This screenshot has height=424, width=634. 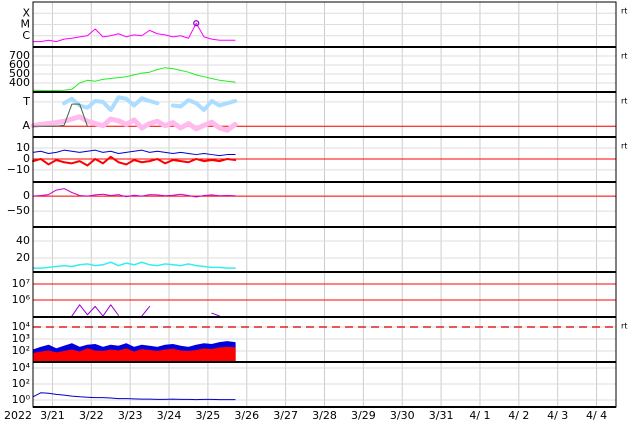 I want to click on y-tick-label: −10, so click(x=18, y=169).